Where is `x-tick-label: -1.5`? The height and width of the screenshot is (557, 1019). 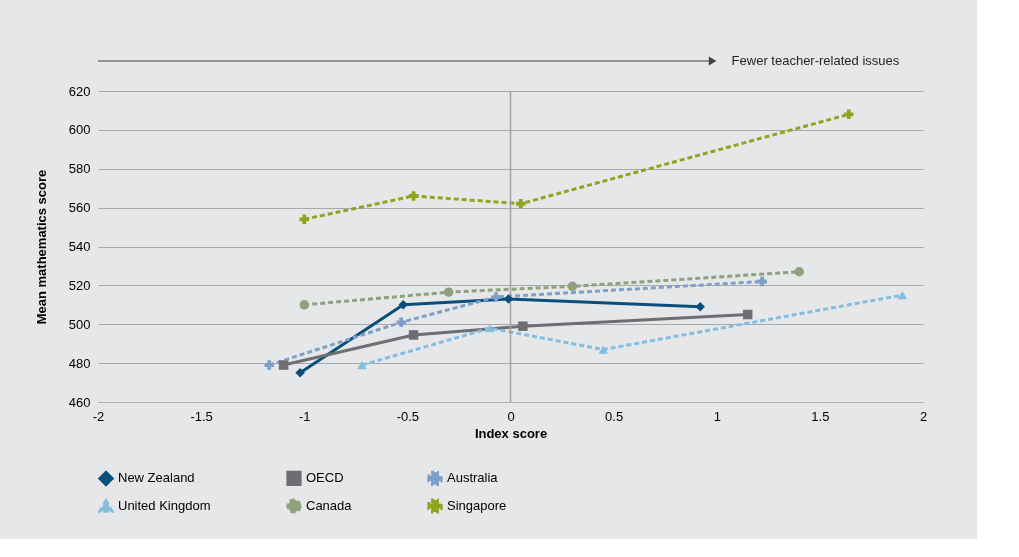 x-tick-label: -1.5 is located at coordinates (201, 416).